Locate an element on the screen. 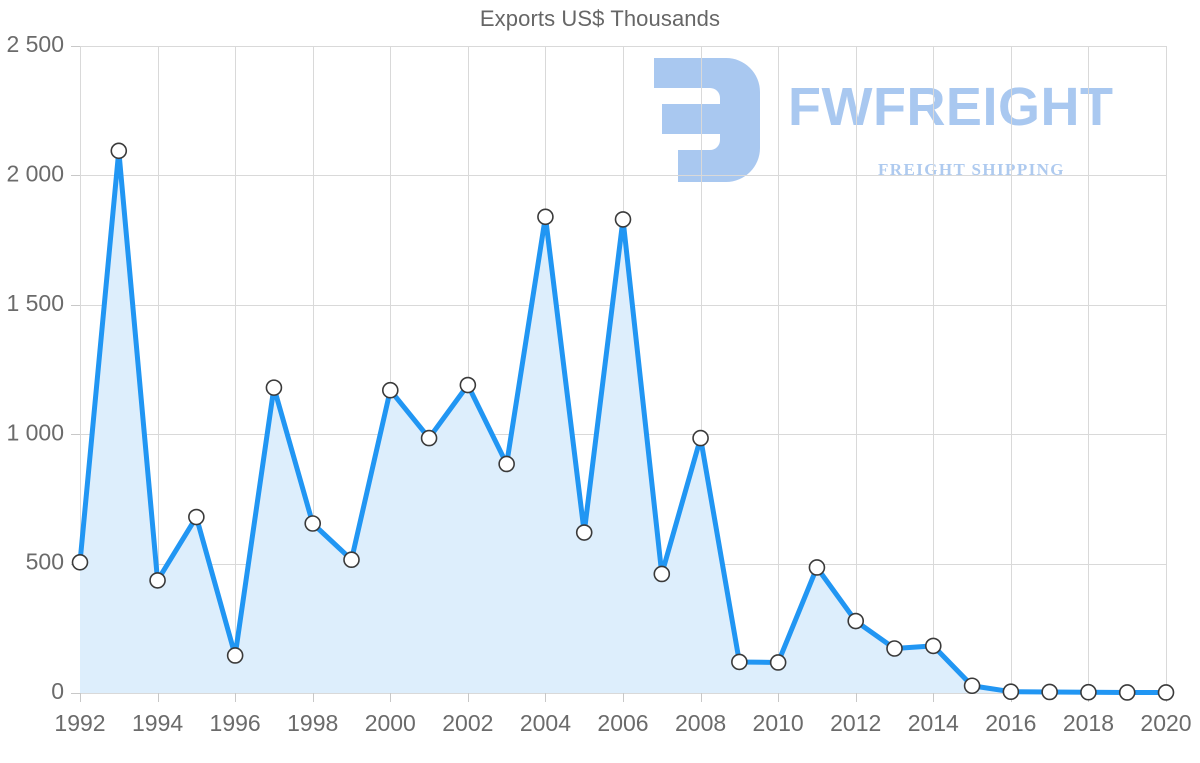 This screenshot has width=1200, height=763. y-axis-labels: 0 500 1 000 1 500 2 000 2 500 is located at coordinates (35, 367).